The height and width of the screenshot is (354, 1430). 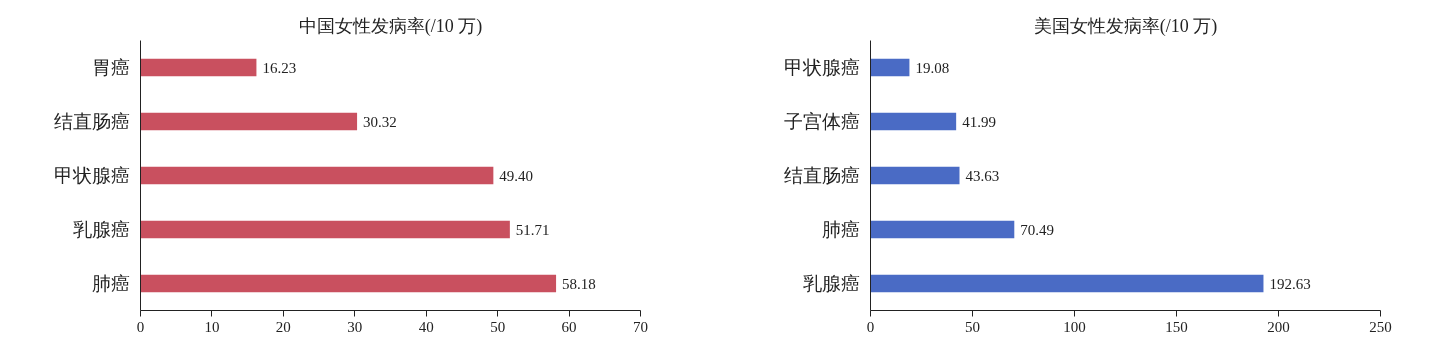 I want to click on data-label: 43.63, so click(x=982, y=175).